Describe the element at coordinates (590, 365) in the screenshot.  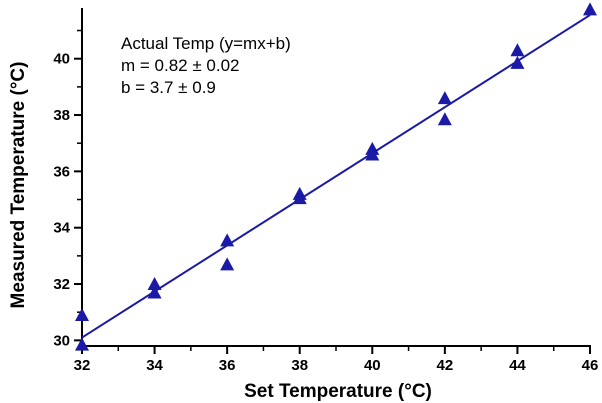
I see `x-tick-label: 46` at that location.